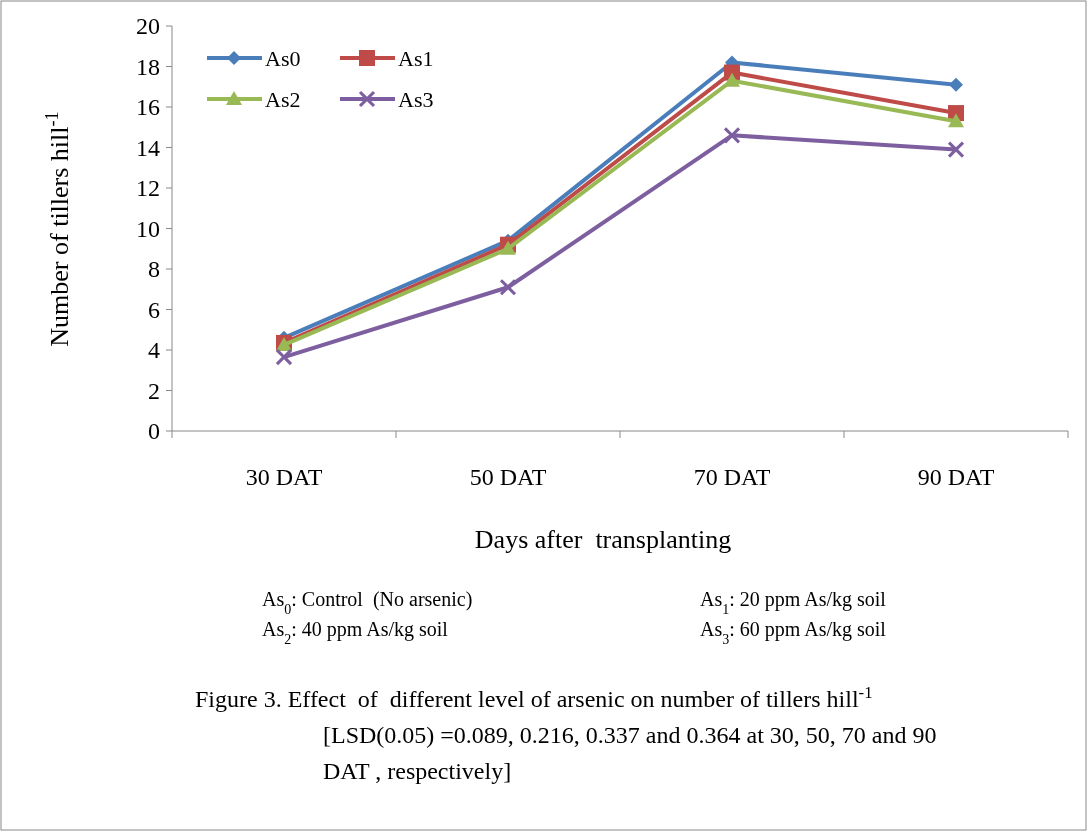  What do you see at coordinates (603, 539) in the screenshot?
I see `x-axis-title: Days after transplanting` at bounding box center [603, 539].